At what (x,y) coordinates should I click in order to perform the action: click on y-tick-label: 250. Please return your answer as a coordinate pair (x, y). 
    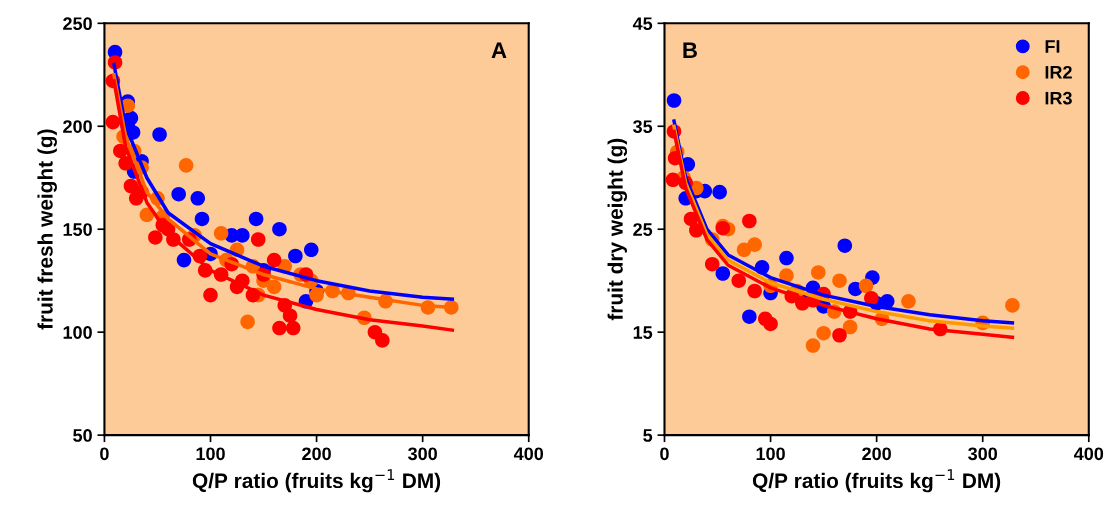
    Looking at the image, I should click on (77, 24).